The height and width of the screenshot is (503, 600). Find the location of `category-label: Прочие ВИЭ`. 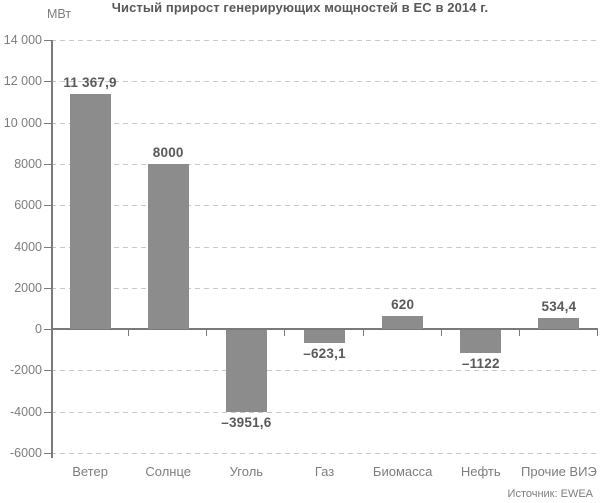

category-label: Прочие ВИЭ is located at coordinates (559, 471).